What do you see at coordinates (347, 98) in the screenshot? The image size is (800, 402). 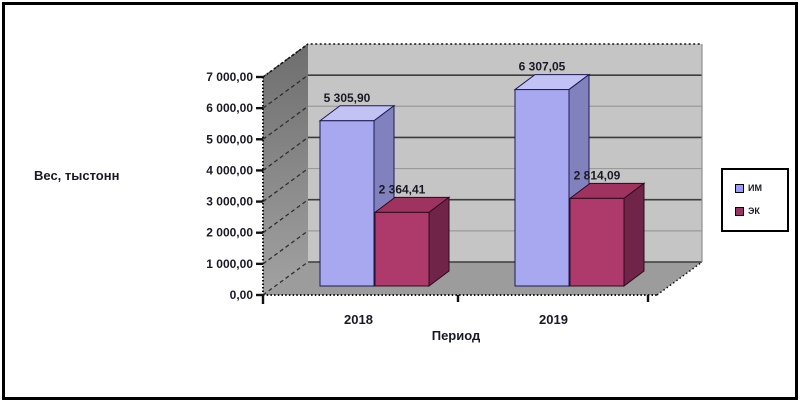 I see `bar-value-label: 5 305,90` at bounding box center [347, 98].